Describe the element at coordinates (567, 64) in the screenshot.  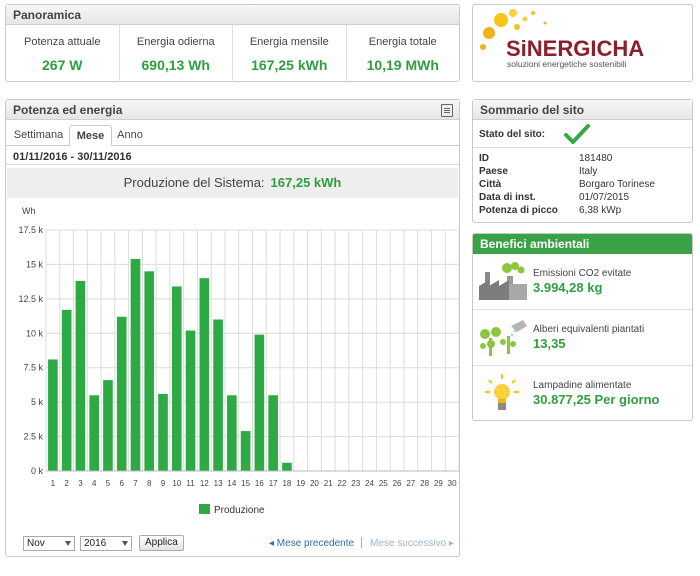
I see `logo-tagline: soluzioni energetiche sostenibili` at that location.